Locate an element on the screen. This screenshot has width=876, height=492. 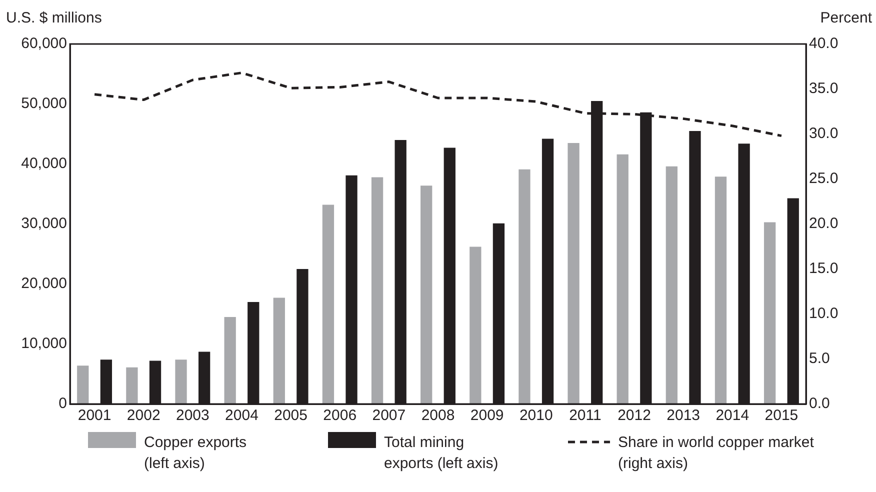
y2-tick-label: 35.0 is located at coordinates (823, 89).